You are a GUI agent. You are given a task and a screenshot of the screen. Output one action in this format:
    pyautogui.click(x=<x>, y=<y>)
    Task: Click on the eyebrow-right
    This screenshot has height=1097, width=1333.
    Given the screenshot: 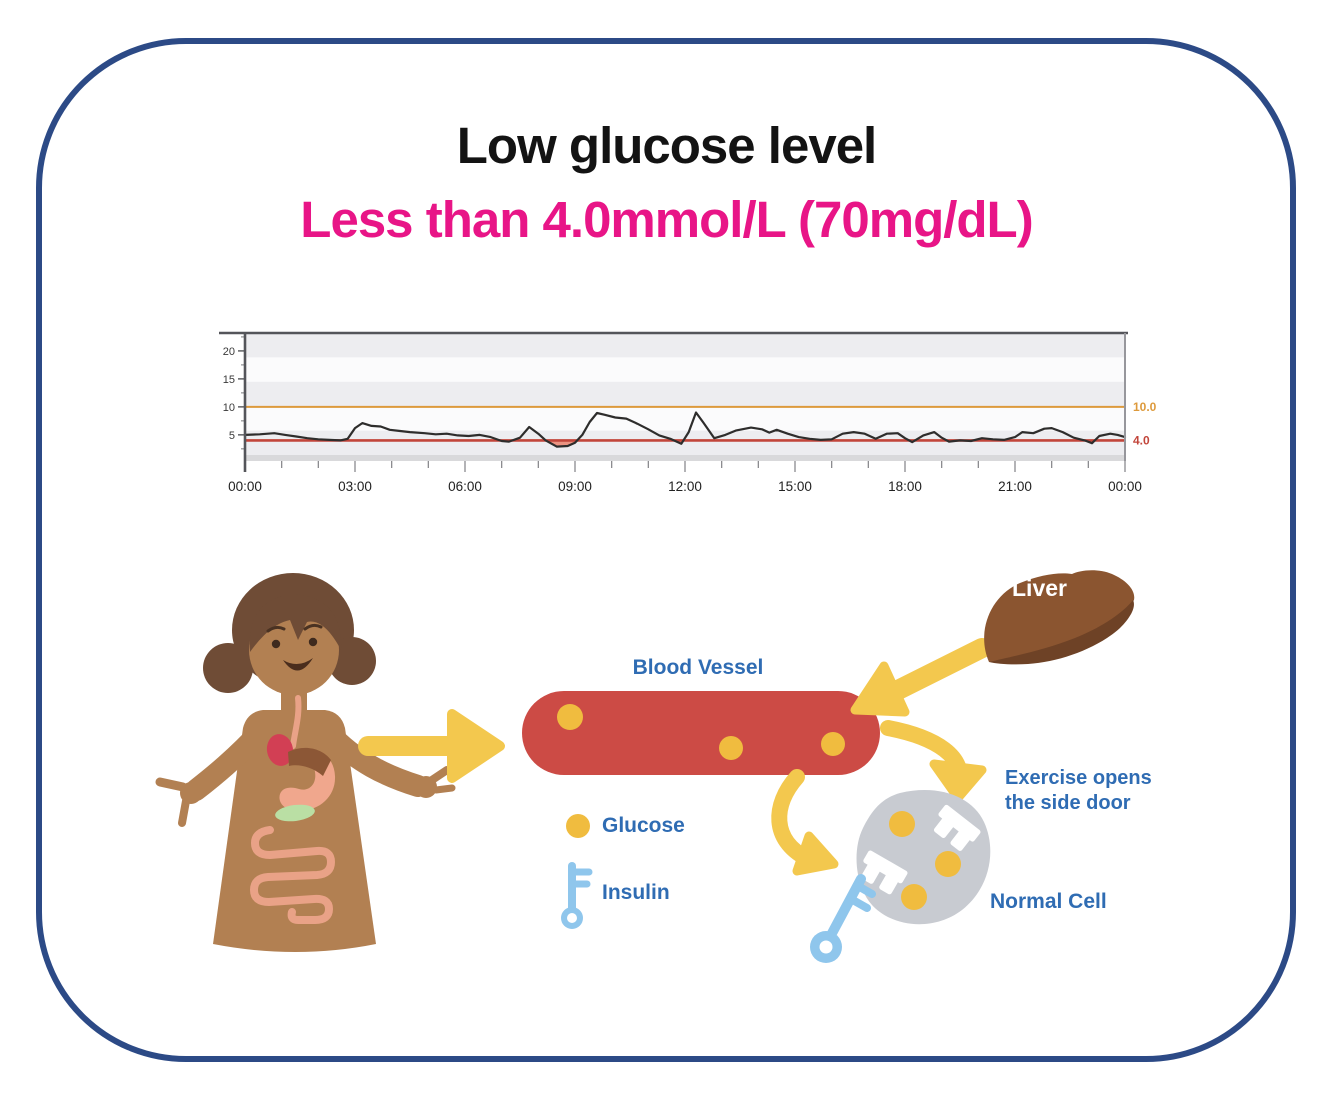 What is the action you would take?
    pyautogui.click(x=313, y=627)
    